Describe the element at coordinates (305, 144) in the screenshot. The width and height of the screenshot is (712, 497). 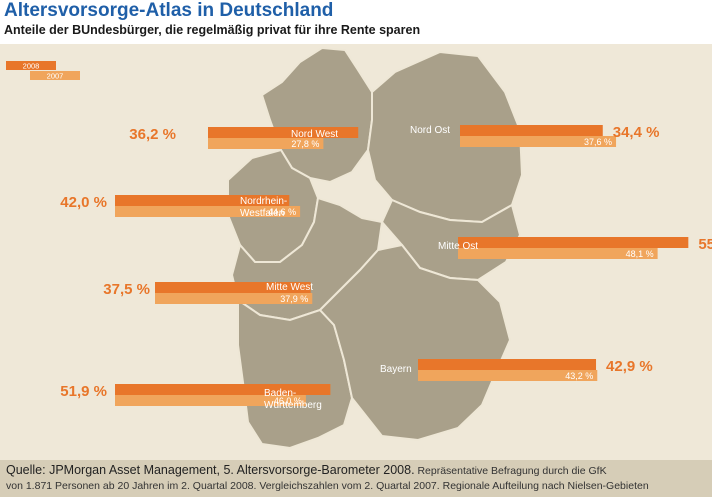
I see `data-label-2007: 27,8 %` at that location.